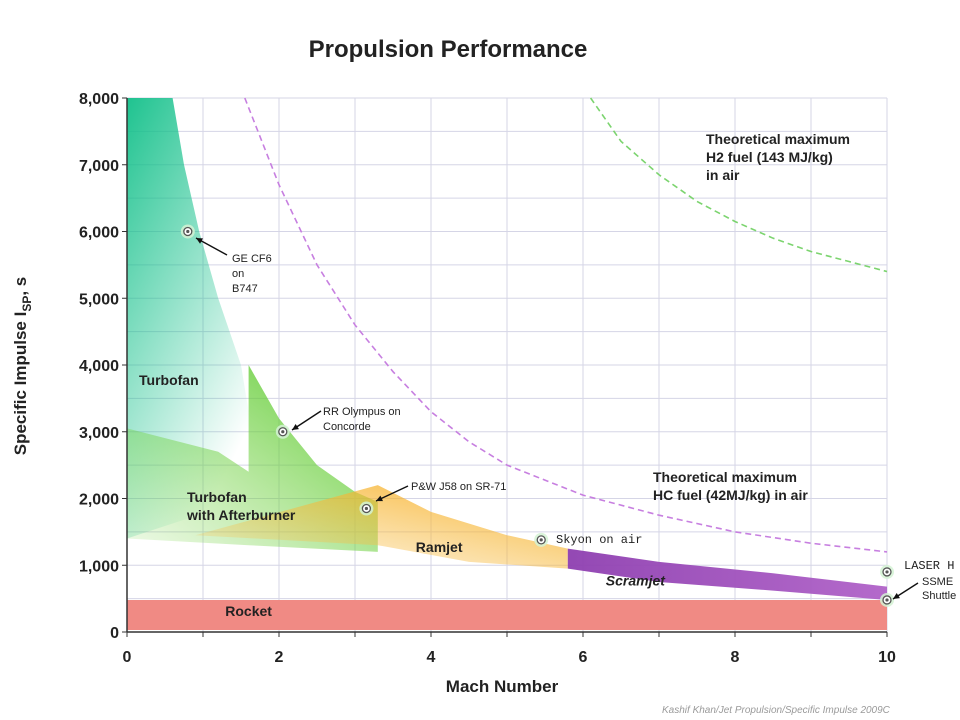 The height and width of the screenshot is (720, 960). Describe the element at coordinates (99, 233) in the screenshot. I see `y-tick-label: 6,000` at that location.